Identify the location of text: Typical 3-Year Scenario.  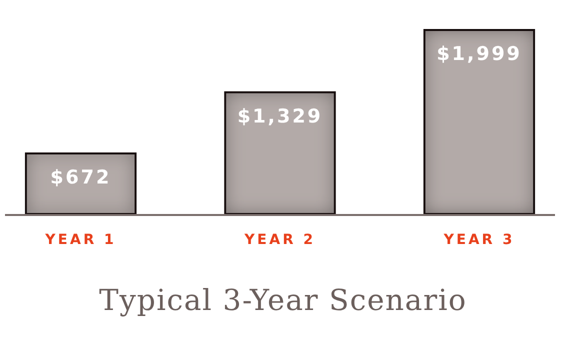
(283, 300).